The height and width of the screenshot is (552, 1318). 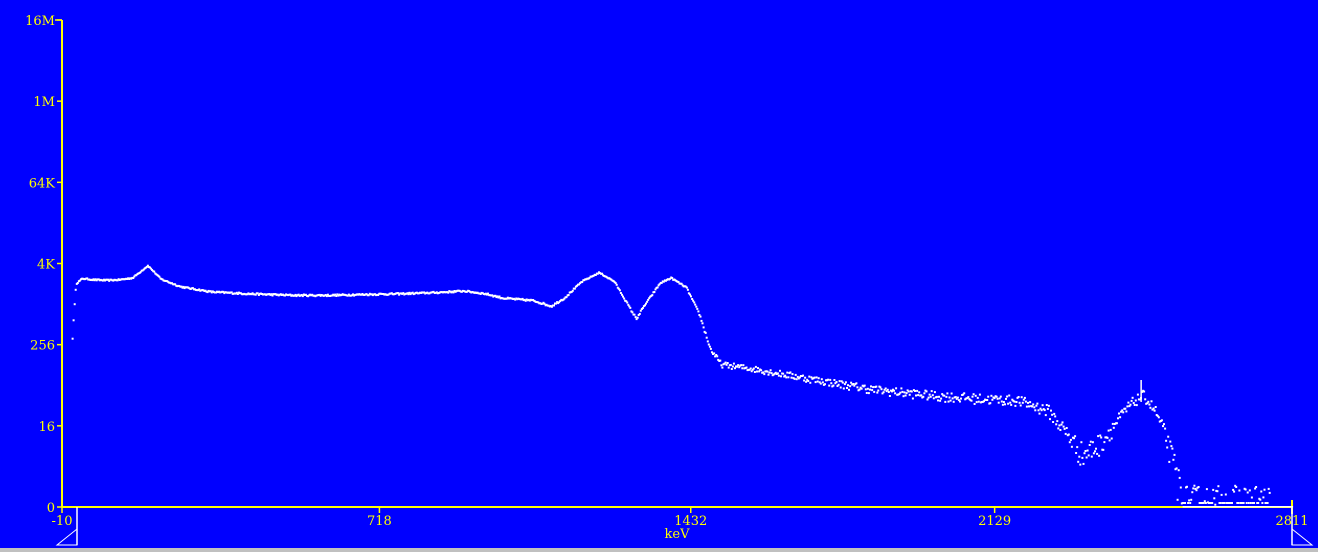 I want to click on region-handle-right, so click(x=1302, y=526).